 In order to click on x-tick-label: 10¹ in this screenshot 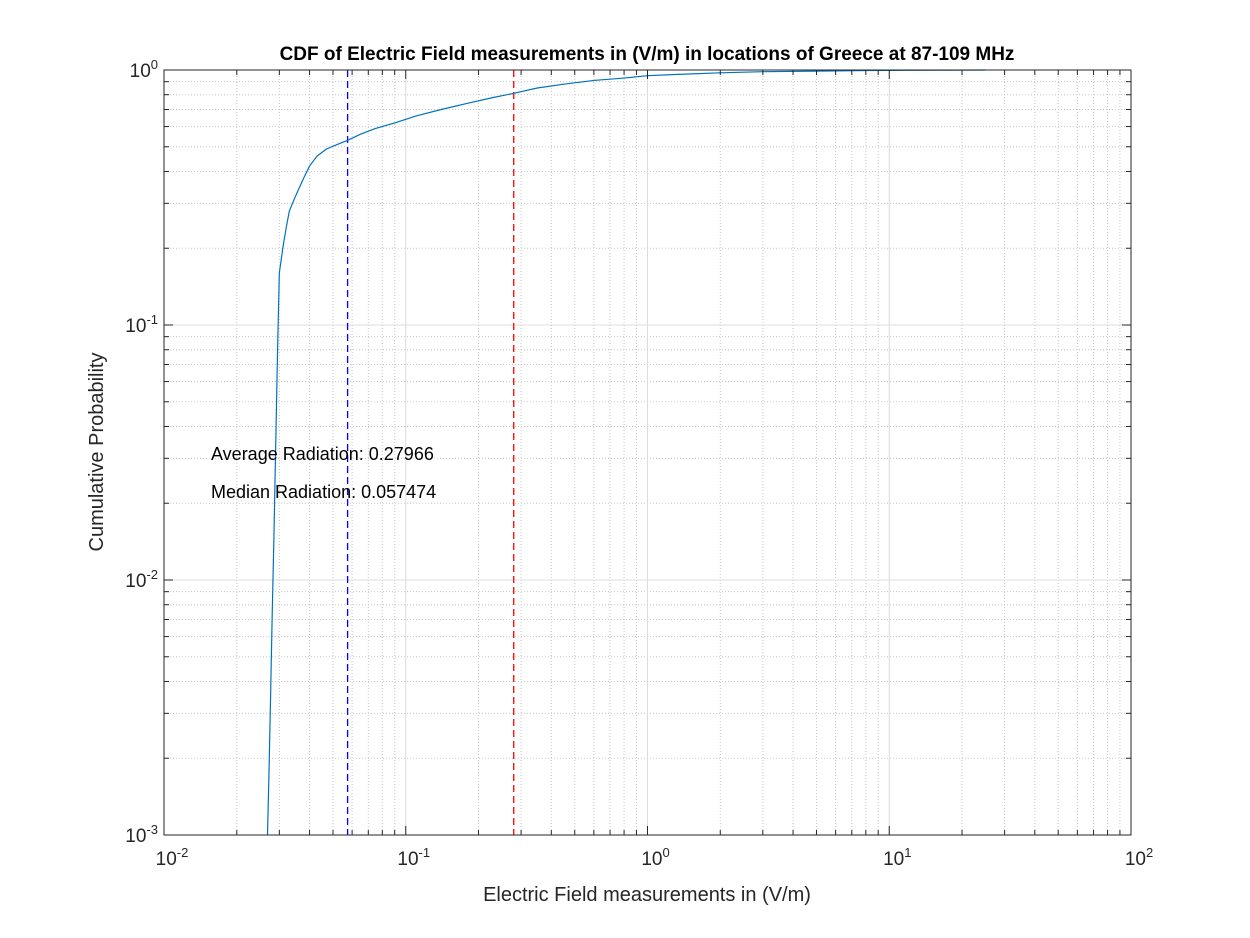, I will do `click(897, 857)`.